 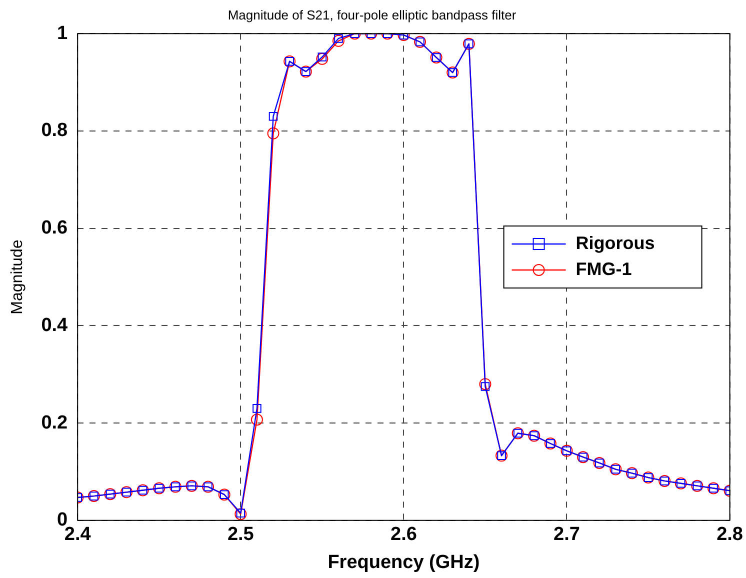 What do you see at coordinates (404, 562) in the screenshot?
I see `x-axis-title: Frequency (GHz)` at bounding box center [404, 562].